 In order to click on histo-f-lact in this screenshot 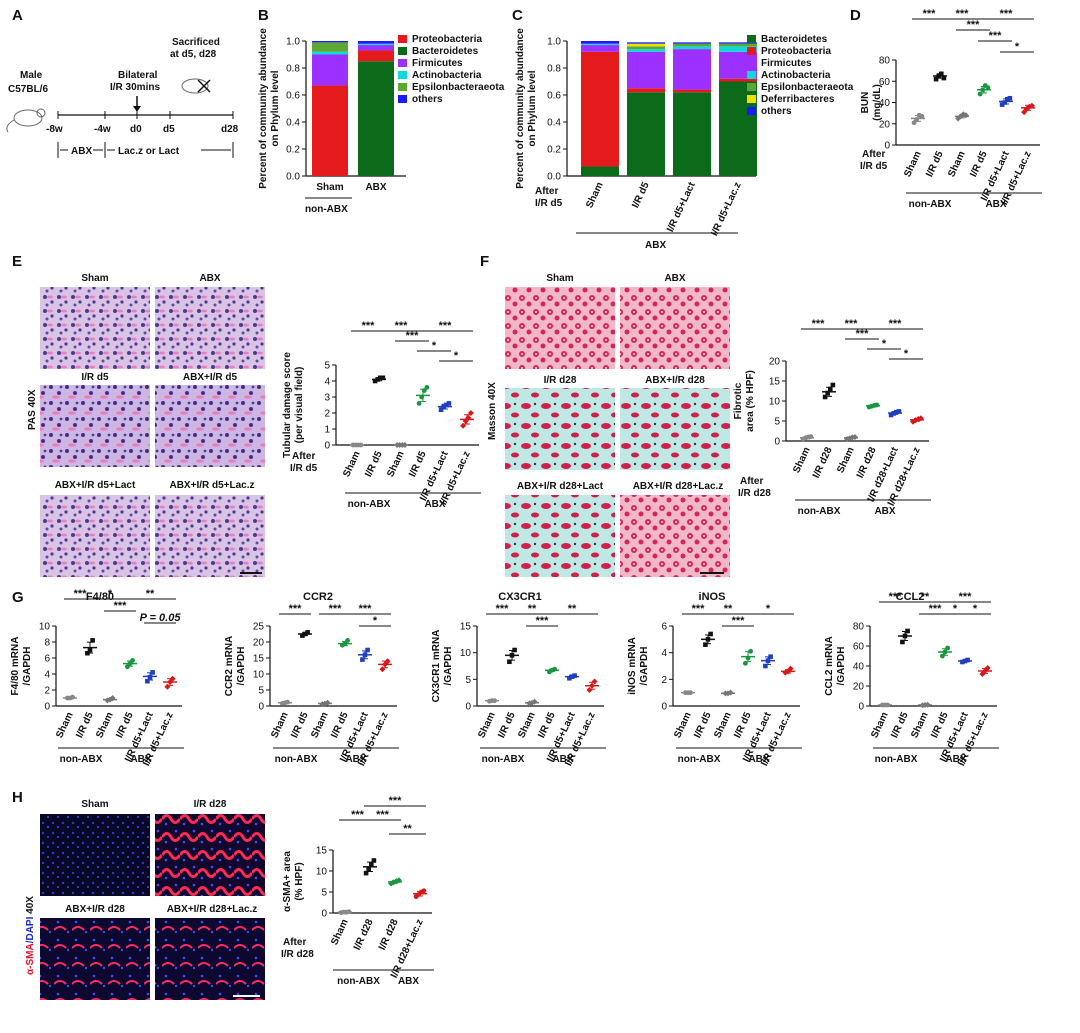, I will do `click(560, 536)`.